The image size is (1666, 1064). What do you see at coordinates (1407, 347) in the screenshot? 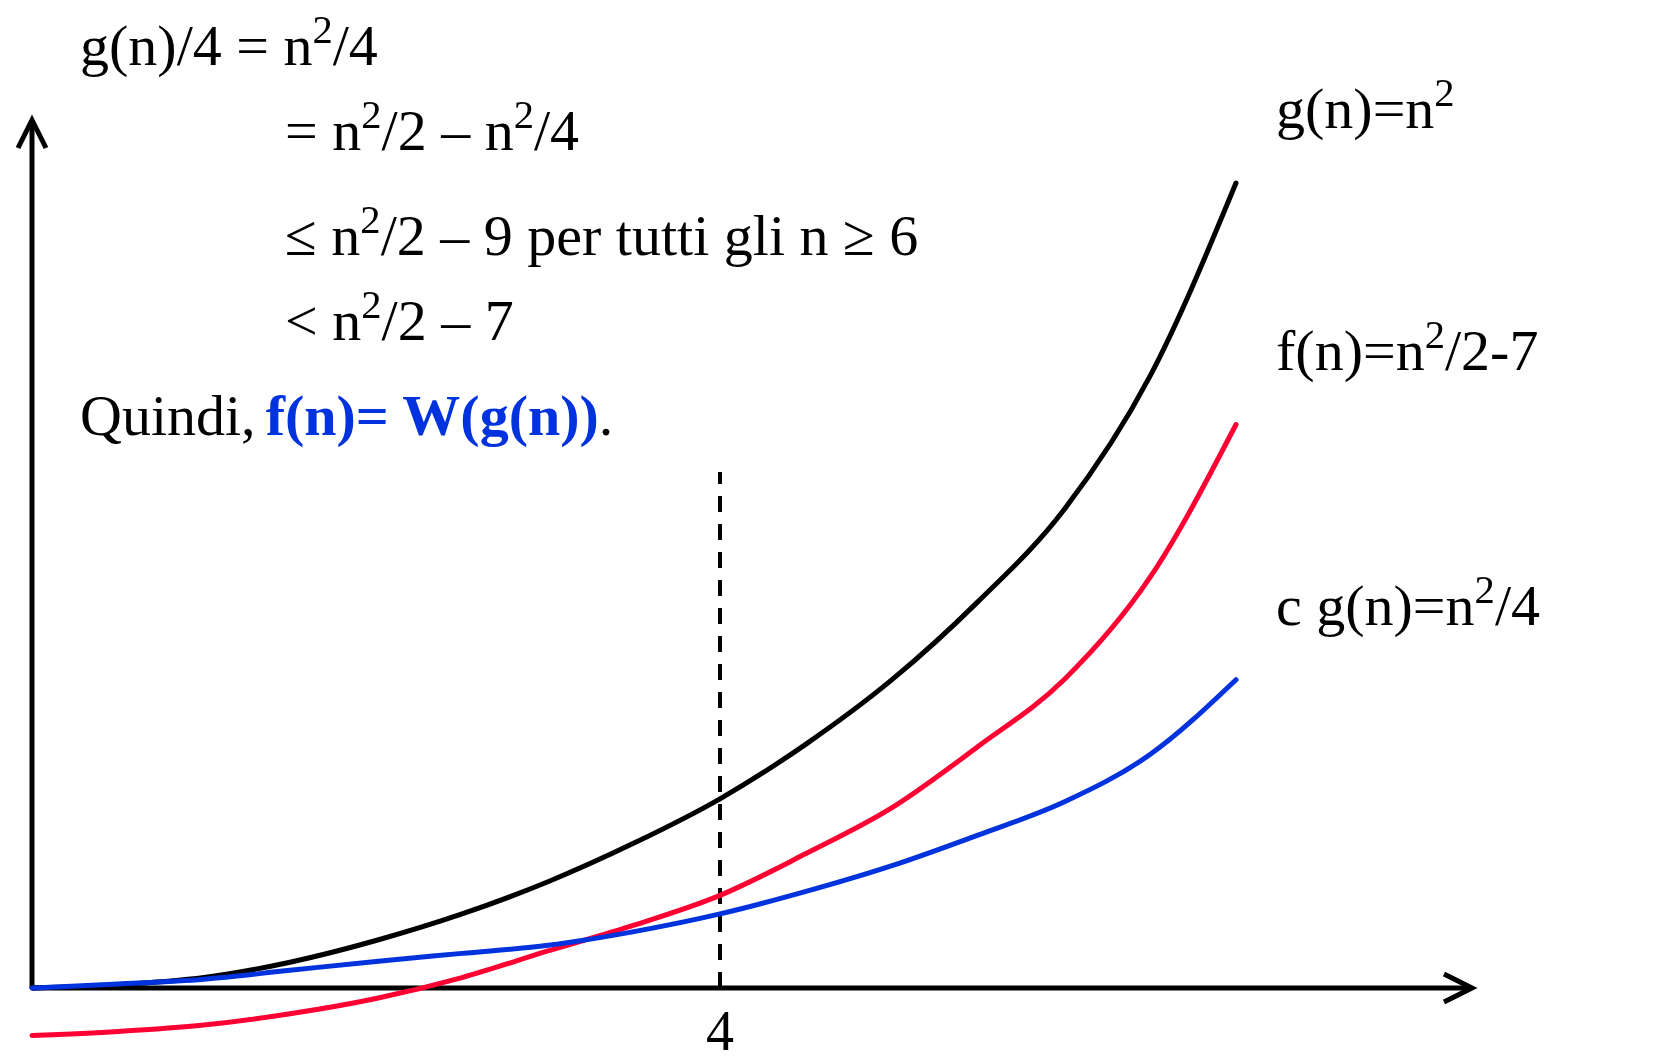
I see `series-label: f(n)=n$^{2}$/2-7` at bounding box center [1407, 347].